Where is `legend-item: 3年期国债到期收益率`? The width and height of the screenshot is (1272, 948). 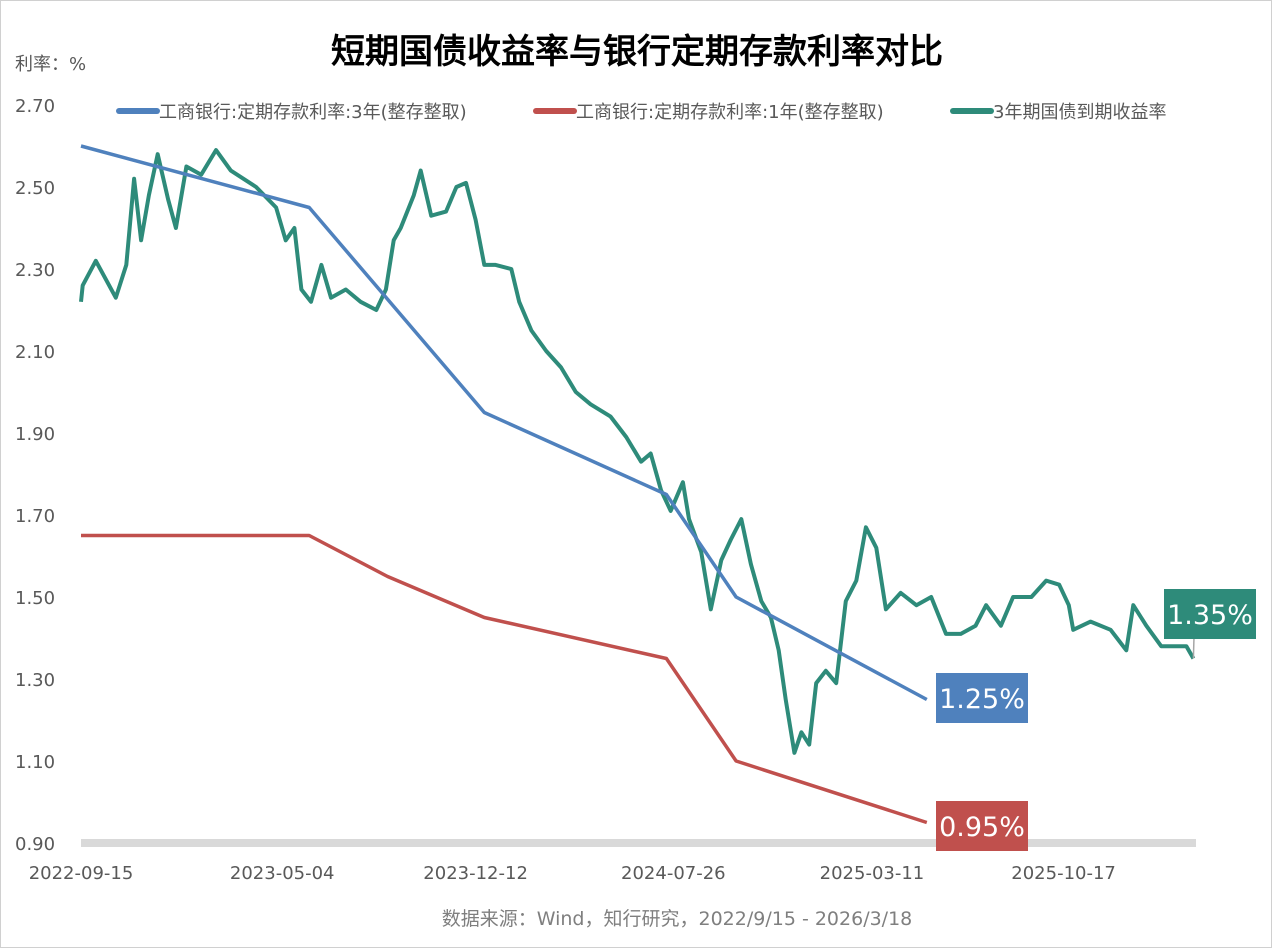
legend-item: 3年期国债到期收益率 is located at coordinates (1058, 112).